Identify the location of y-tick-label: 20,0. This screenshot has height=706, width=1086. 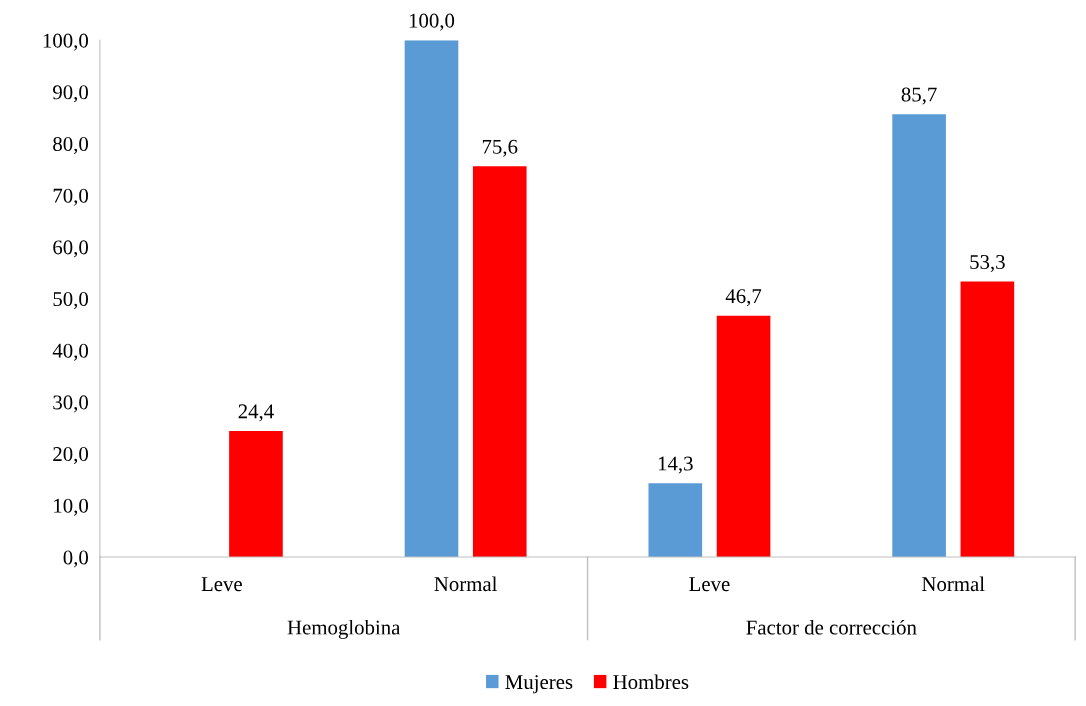
(71, 456).